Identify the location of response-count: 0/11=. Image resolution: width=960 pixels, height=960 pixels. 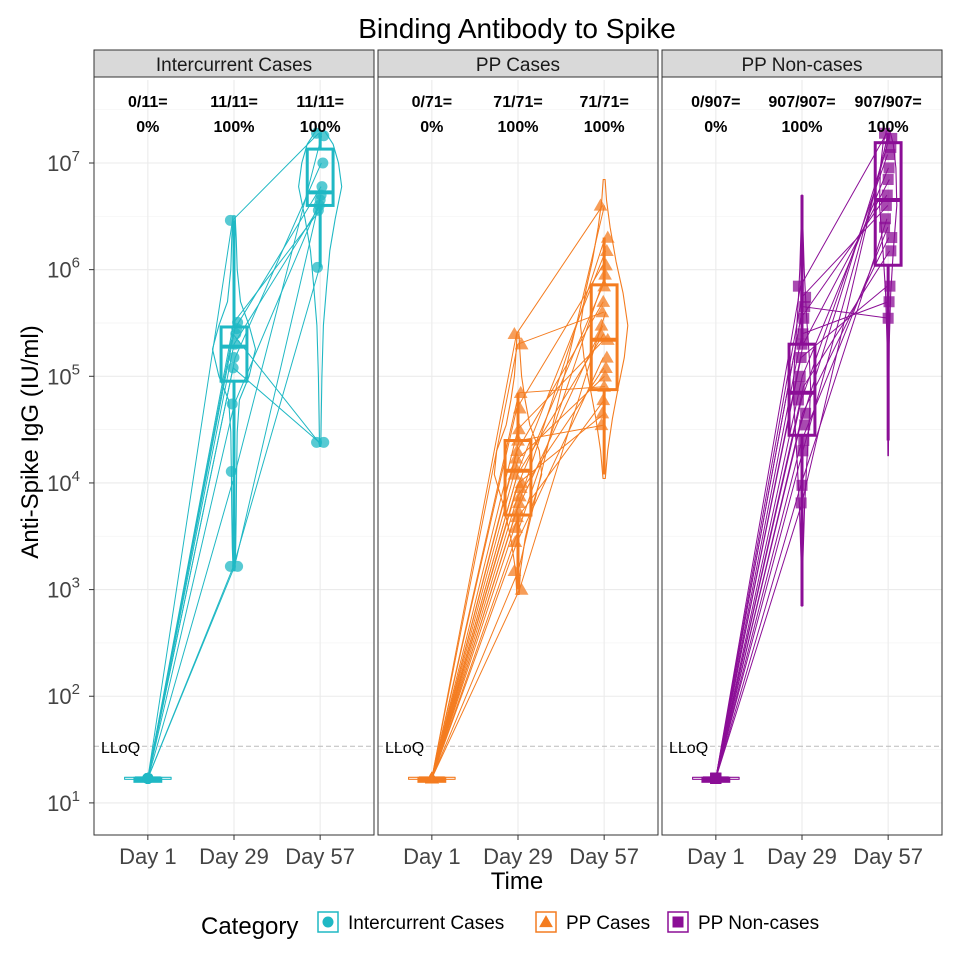
(148, 102).